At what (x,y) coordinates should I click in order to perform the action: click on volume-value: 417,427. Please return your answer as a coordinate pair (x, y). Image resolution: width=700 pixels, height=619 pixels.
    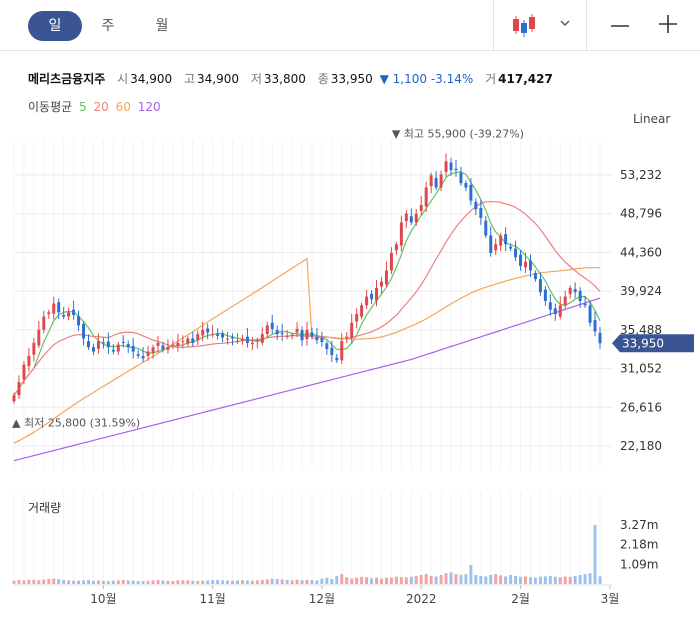
    Looking at the image, I should click on (525, 79).